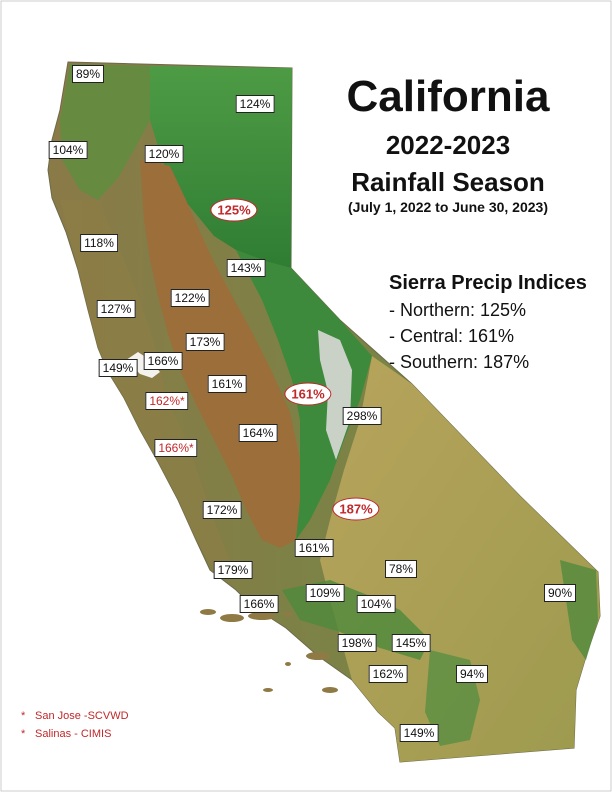  I want to click on sierra-oval-northern: 125%, so click(234, 210).